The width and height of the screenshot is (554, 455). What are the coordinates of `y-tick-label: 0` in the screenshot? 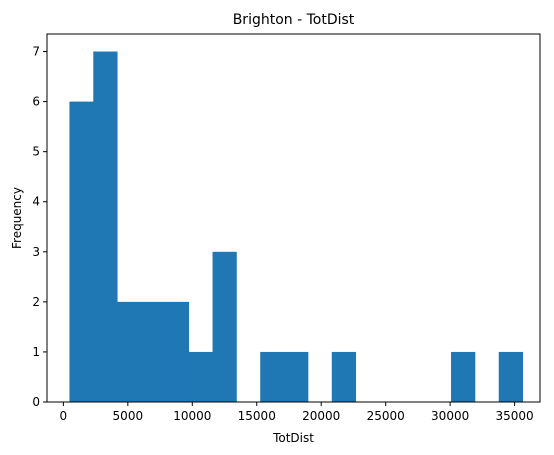 It's located at (36, 402).